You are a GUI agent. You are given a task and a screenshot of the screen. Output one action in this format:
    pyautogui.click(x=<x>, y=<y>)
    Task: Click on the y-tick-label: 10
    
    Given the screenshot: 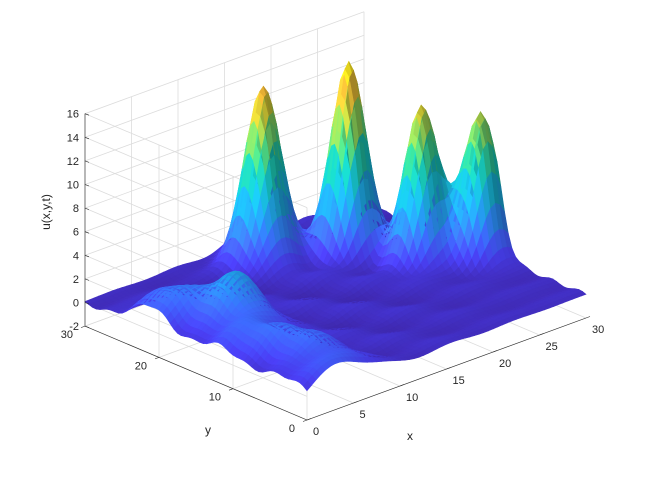 What is the action you would take?
    pyautogui.click(x=215, y=398)
    